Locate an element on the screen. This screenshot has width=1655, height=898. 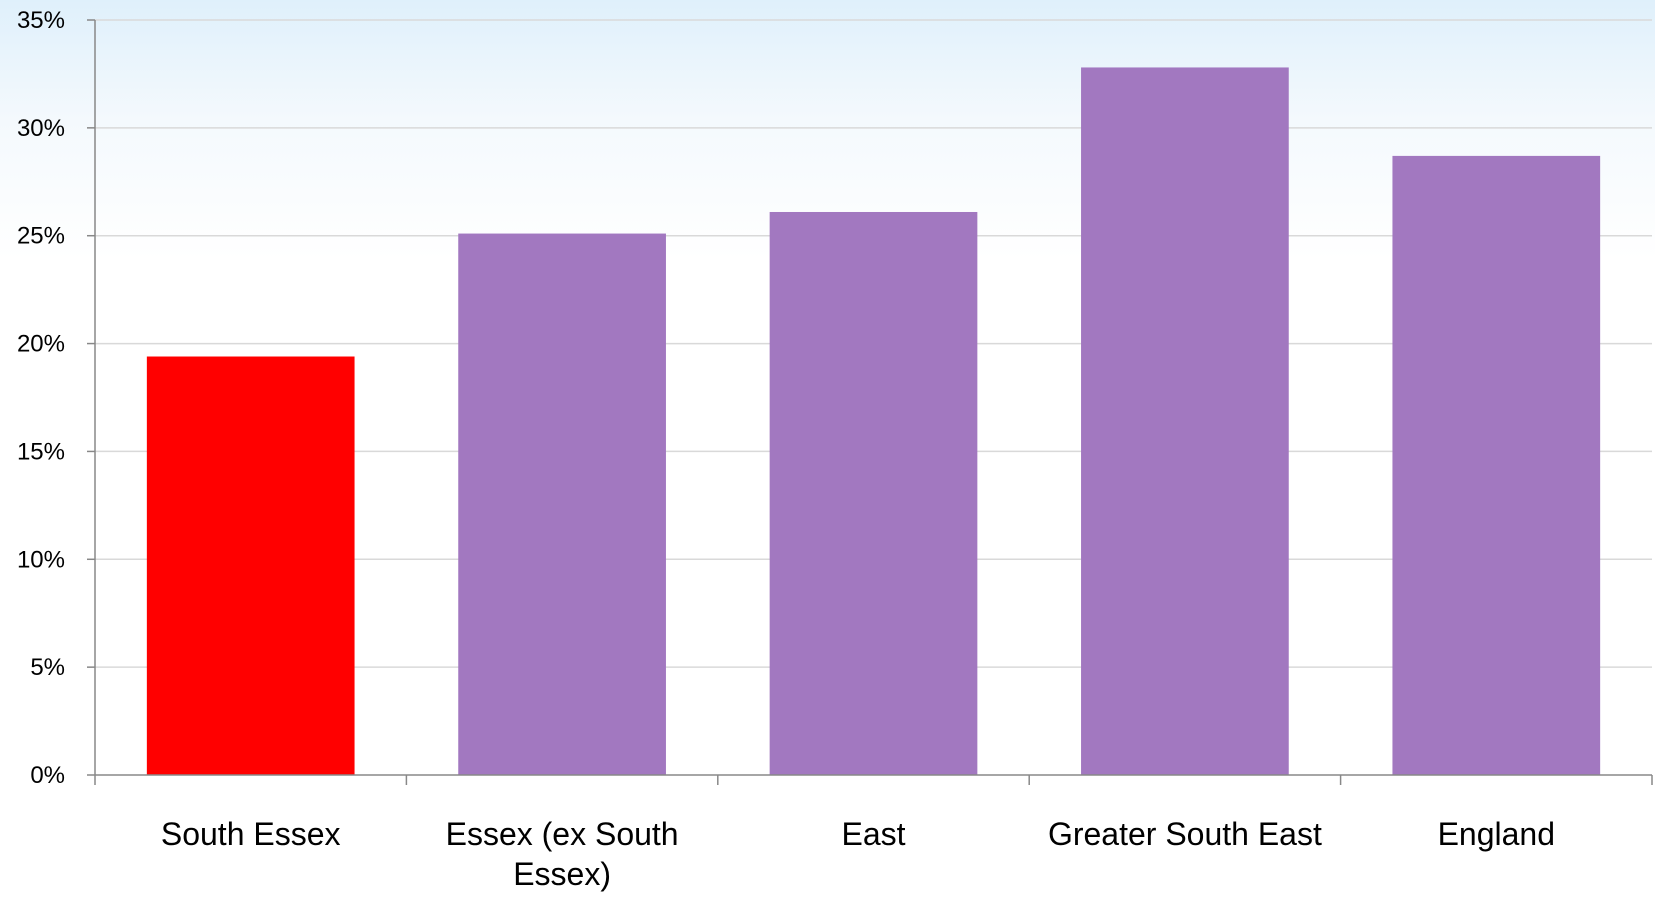
category-label: Essex (ex South is located at coordinates (562, 834).